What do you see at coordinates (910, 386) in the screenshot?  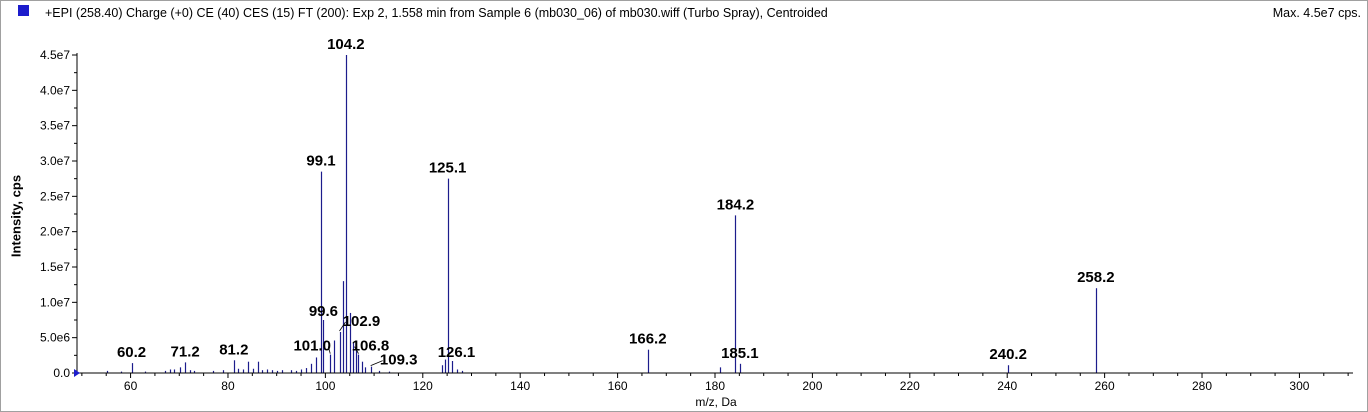 I see `x-tick-label: 220` at bounding box center [910, 386].